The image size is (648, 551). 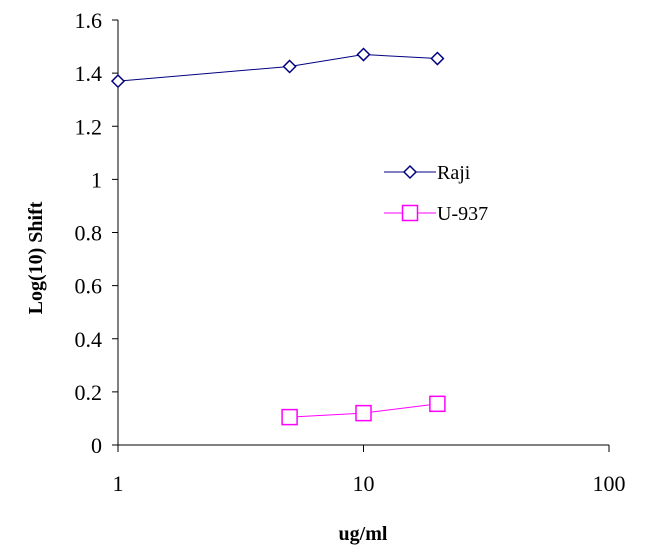 I want to click on legend-label-raji: Raji, so click(x=454, y=173).